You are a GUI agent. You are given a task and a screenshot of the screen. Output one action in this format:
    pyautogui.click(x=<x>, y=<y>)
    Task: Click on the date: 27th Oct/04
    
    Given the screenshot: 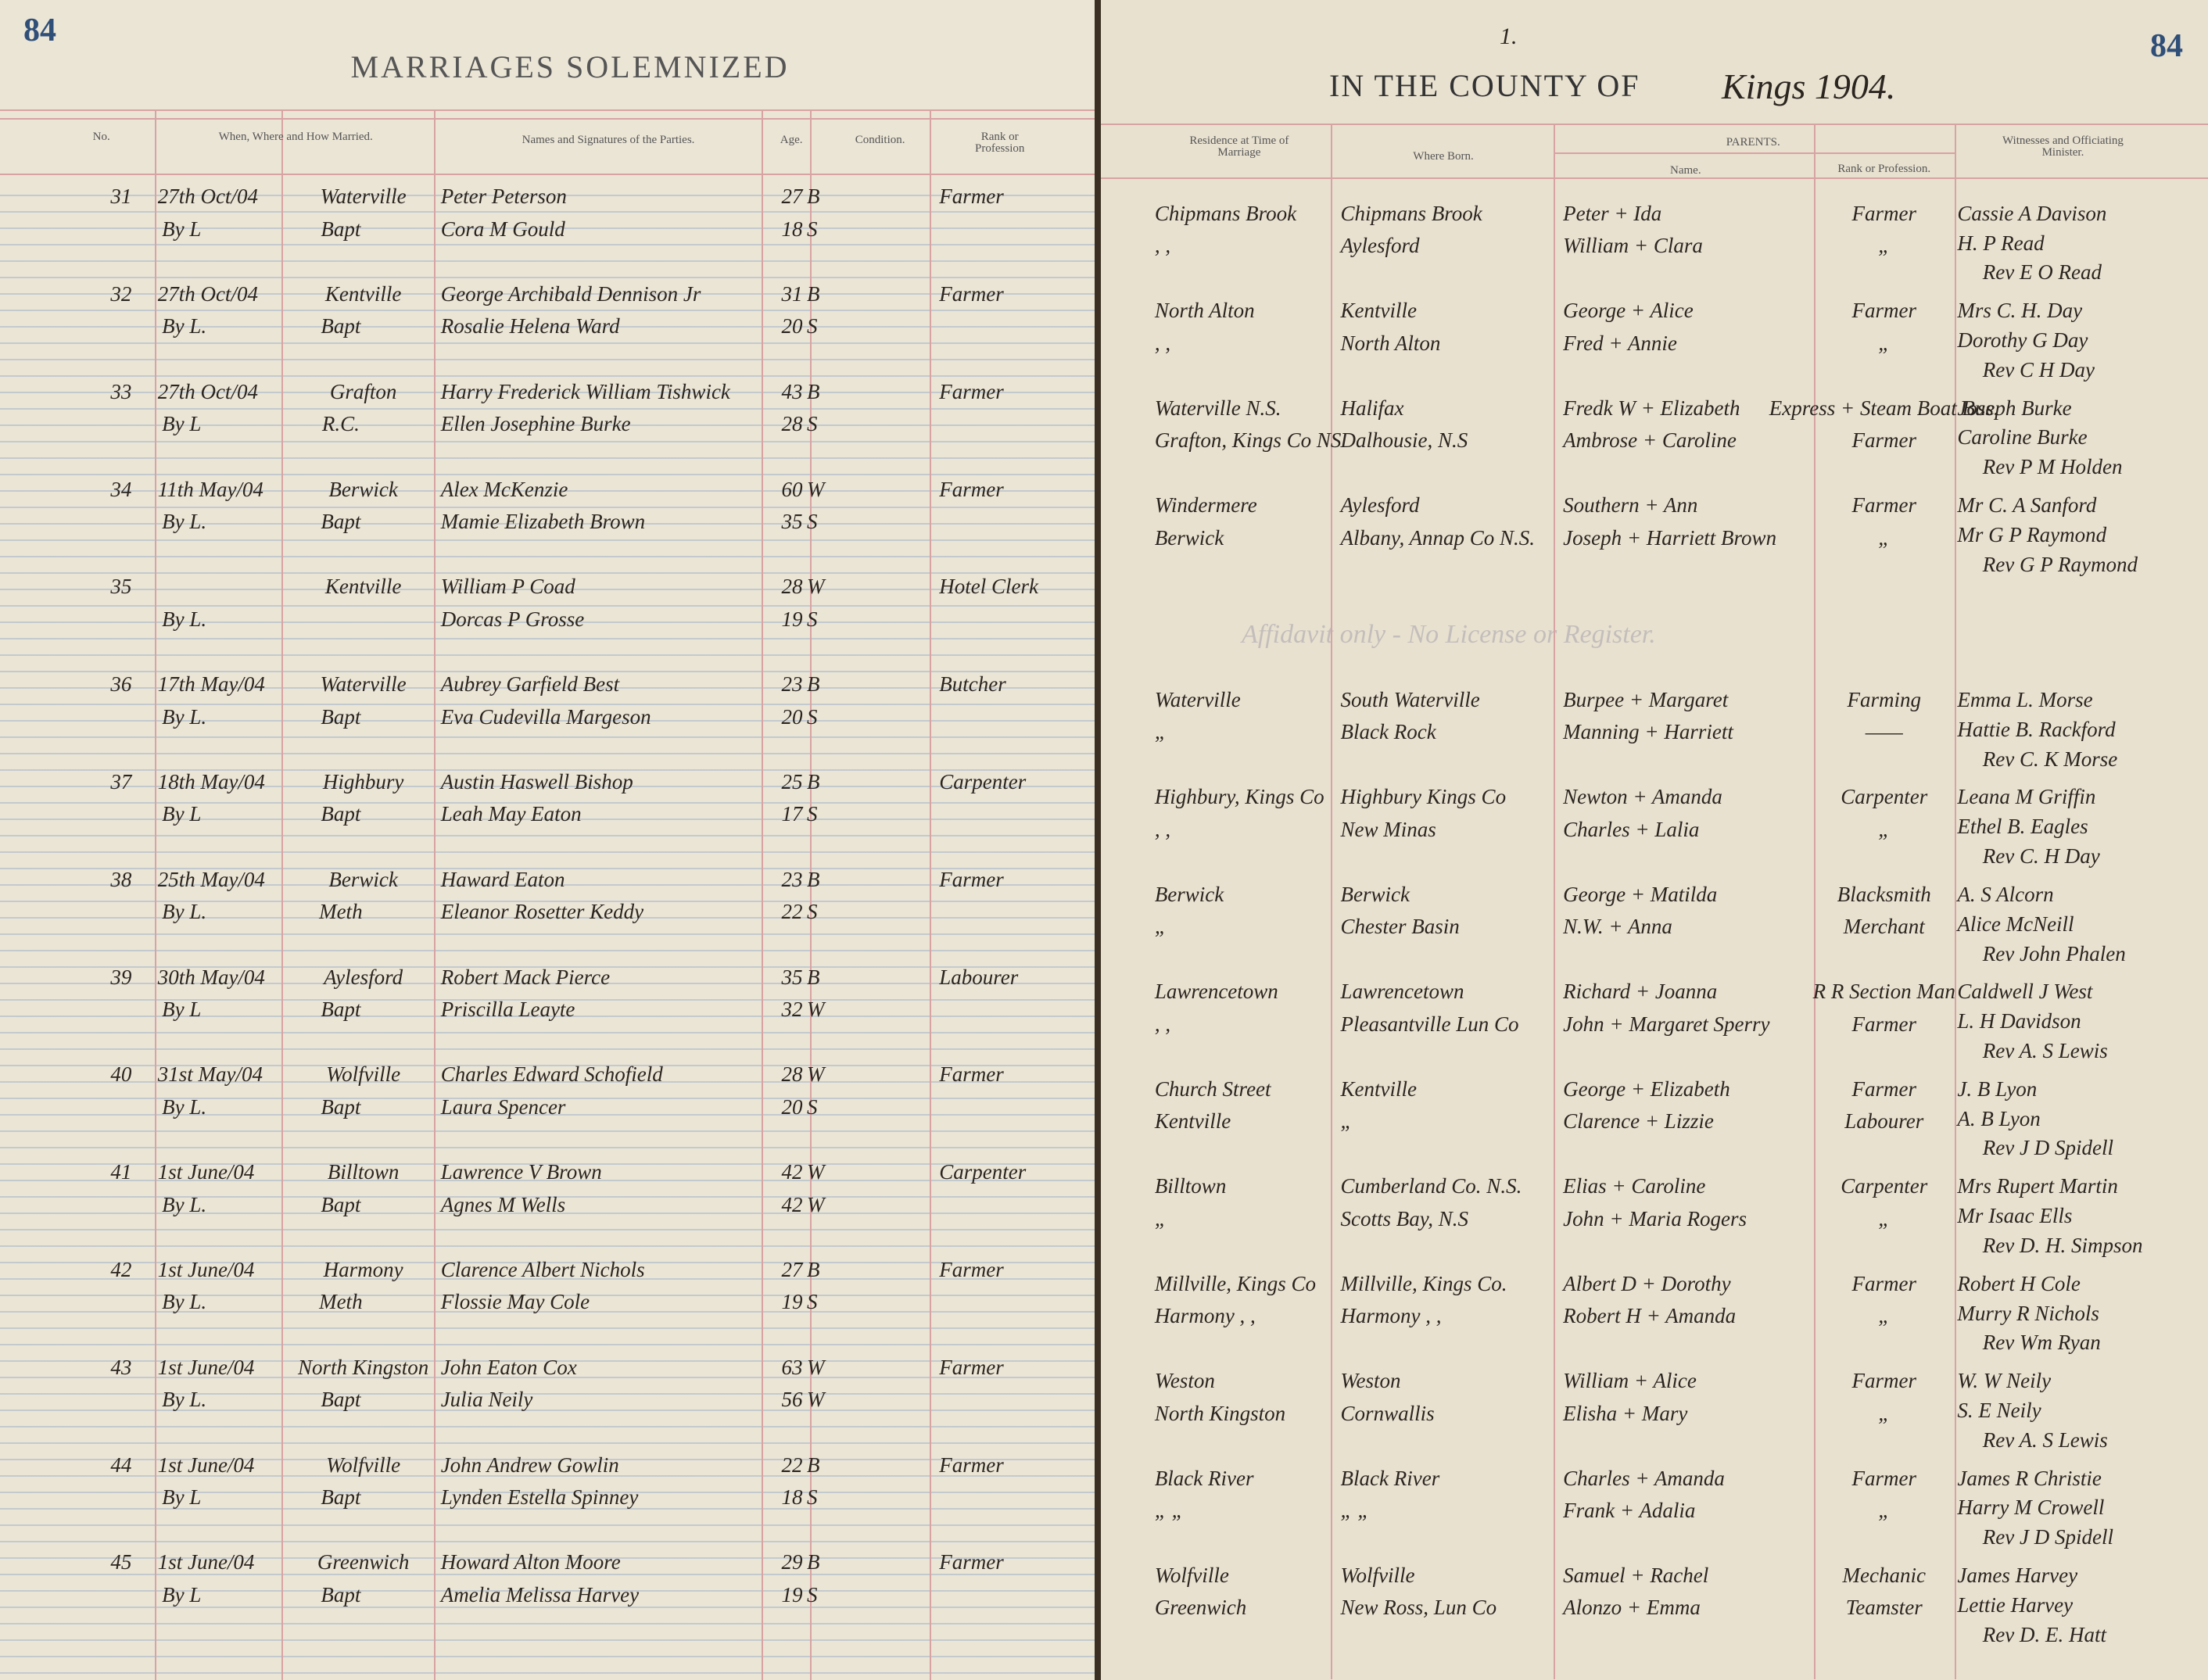 What is the action you would take?
    pyautogui.click(x=207, y=196)
    